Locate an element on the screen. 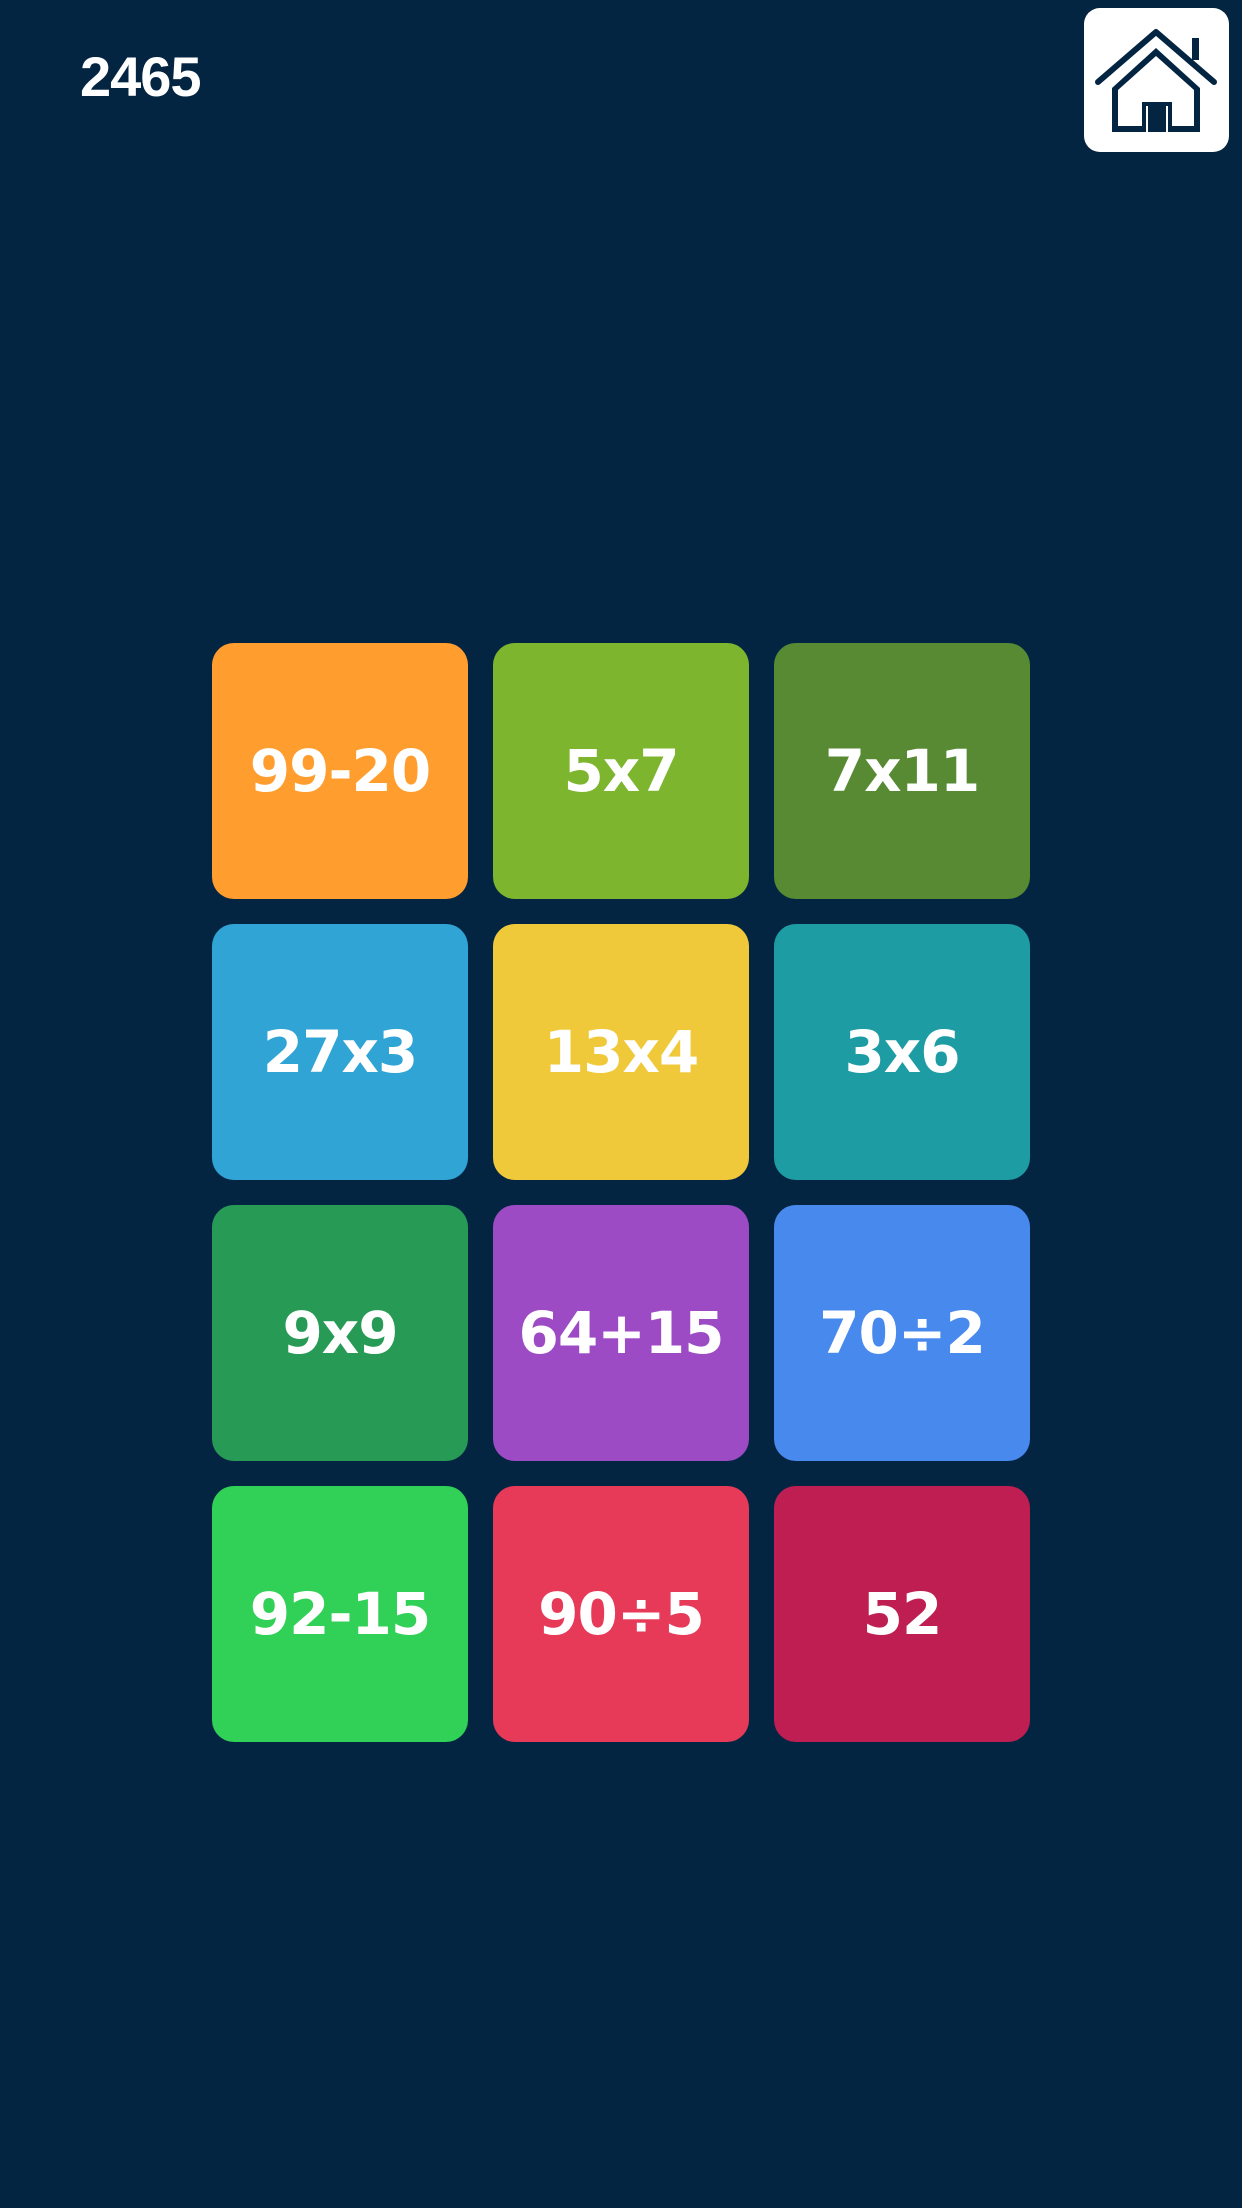  tile-label: 9x9 is located at coordinates (340, 1333).